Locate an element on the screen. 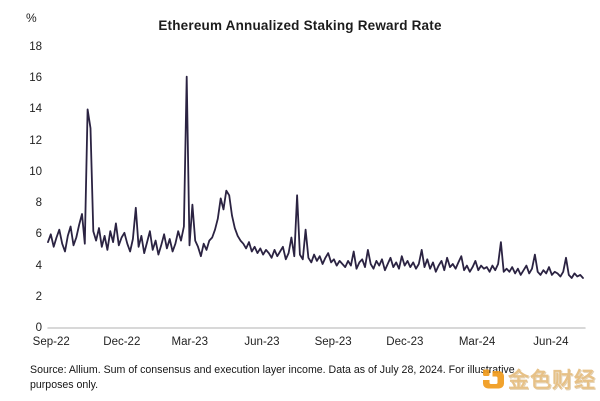 This screenshot has height=401, width=600. jinse-finance-logo-icon is located at coordinates (493, 379).